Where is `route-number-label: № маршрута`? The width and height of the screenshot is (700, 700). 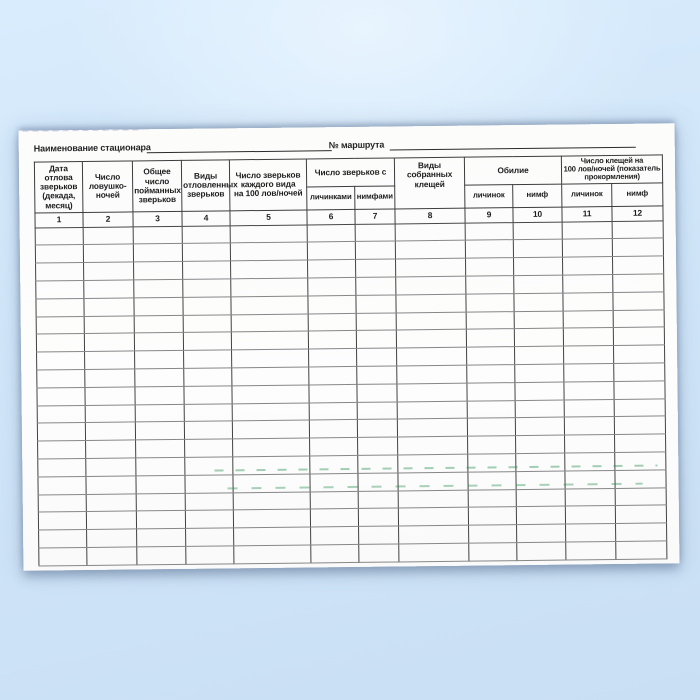
route-number-label: № маршрута is located at coordinates (356, 145).